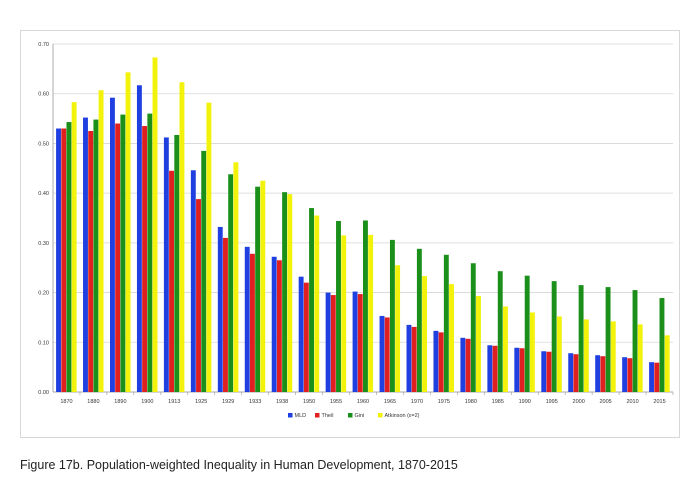  What do you see at coordinates (258, 289) in the screenshot?
I see `bar-gini-1933` at bounding box center [258, 289].